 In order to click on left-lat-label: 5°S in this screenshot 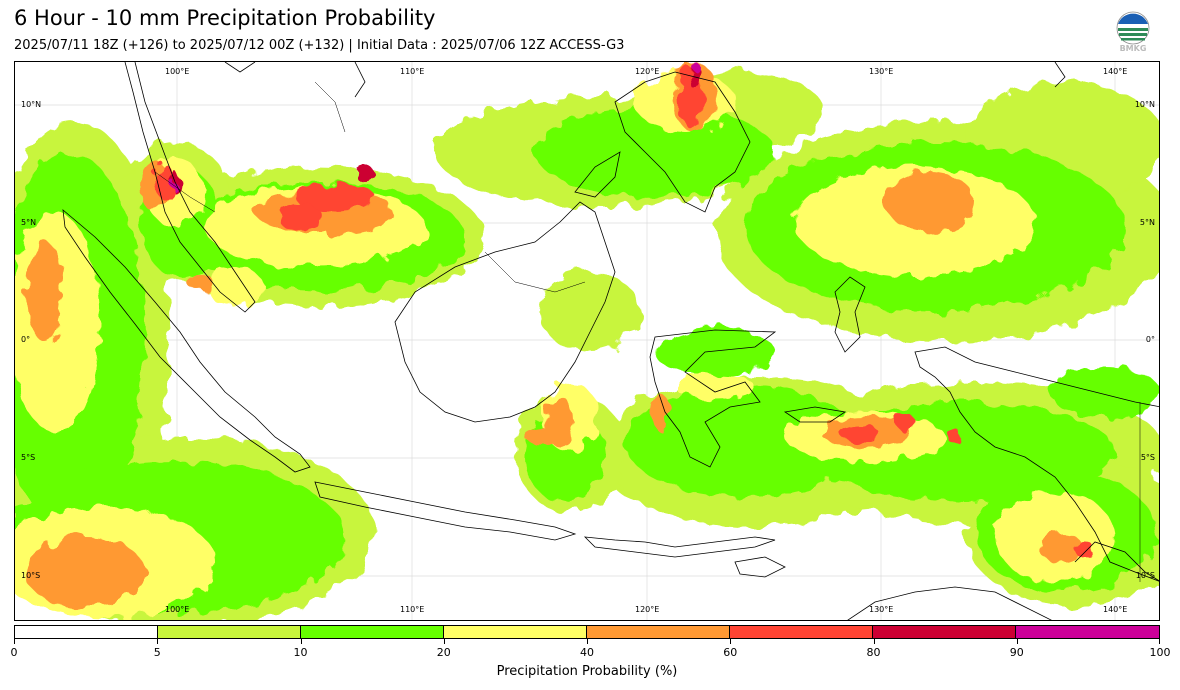, I will do `click(28, 457)`.